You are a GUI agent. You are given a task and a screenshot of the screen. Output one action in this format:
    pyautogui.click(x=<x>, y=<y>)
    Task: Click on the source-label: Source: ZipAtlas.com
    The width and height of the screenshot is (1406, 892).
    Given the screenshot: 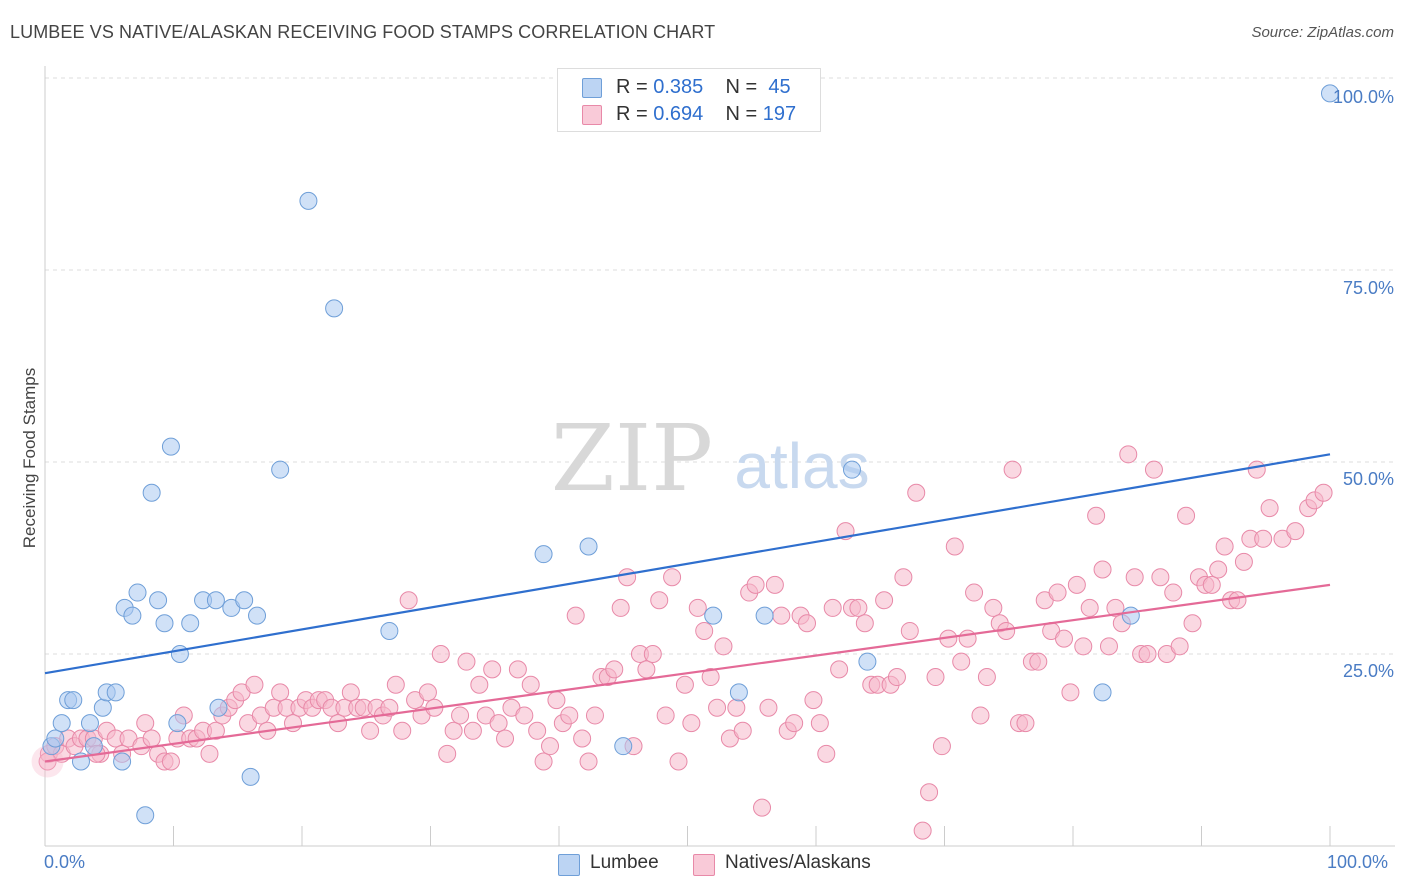 What is the action you would take?
    pyautogui.click(x=1322, y=32)
    